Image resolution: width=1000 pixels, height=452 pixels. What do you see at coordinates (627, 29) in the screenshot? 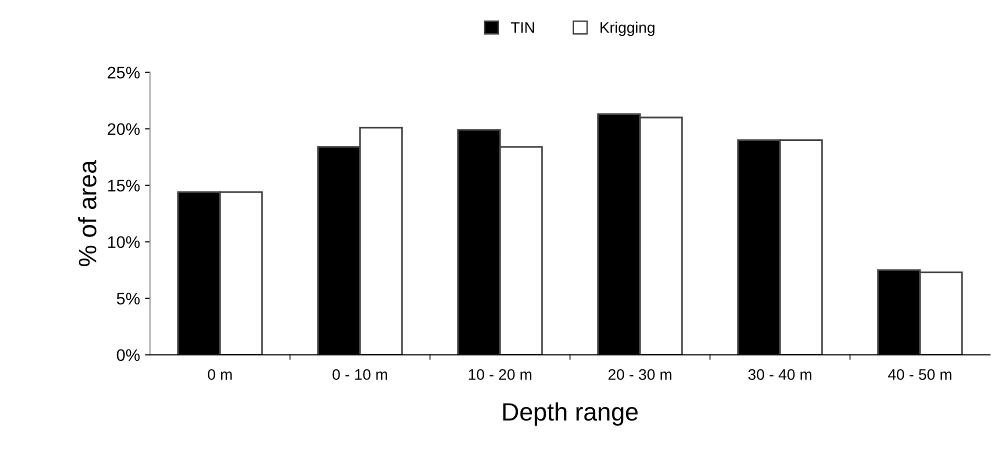
I see `legend-label: Krigging` at bounding box center [627, 29].